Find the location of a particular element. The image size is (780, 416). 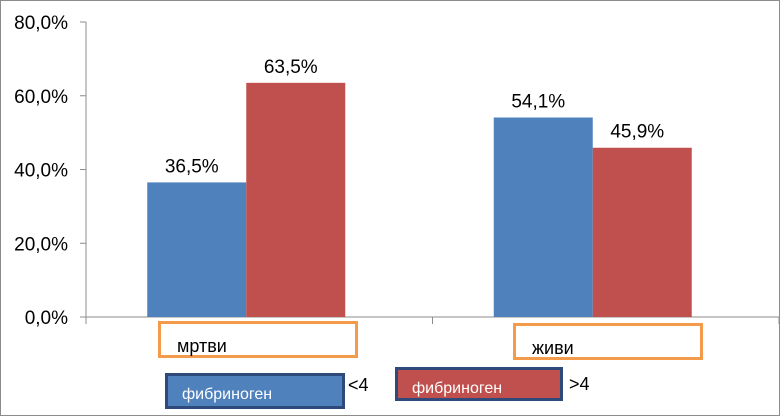

category-label-0: мртви is located at coordinates (258, 339).